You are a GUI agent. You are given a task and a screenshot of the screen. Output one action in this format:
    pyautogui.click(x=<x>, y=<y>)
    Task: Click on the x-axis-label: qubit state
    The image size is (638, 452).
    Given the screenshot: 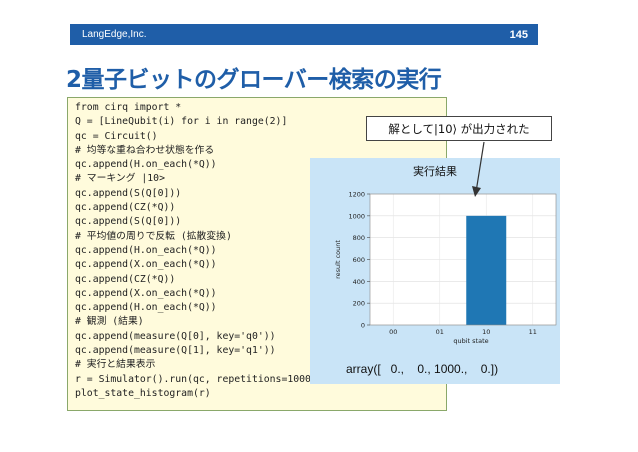 What is the action you would take?
    pyautogui.click(x=470, y=341)
    